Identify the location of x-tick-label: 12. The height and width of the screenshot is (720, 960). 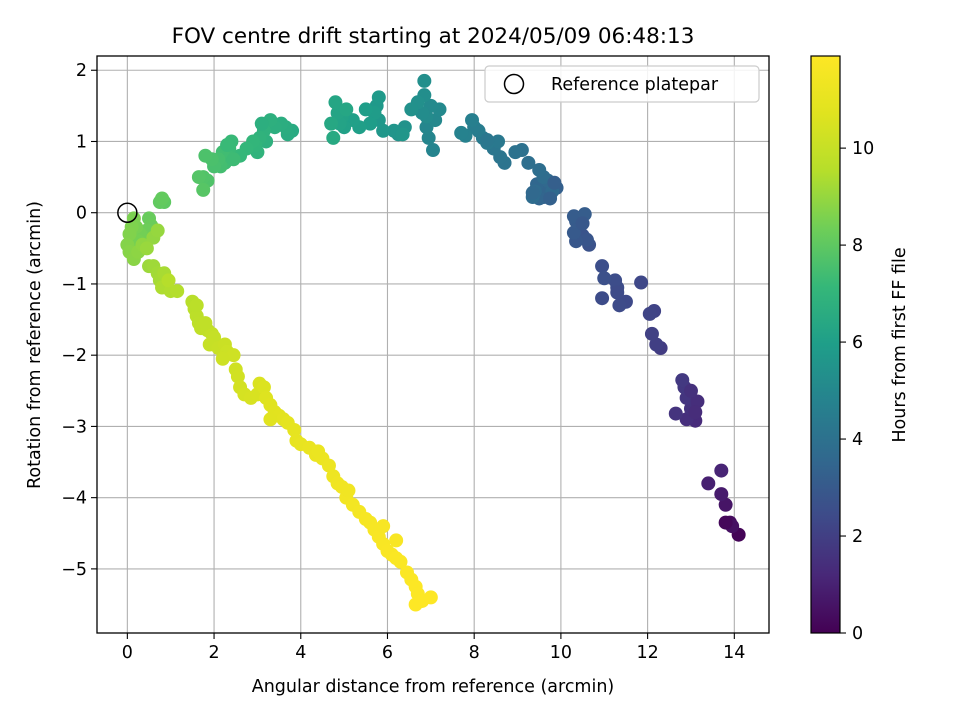
(647, 653).